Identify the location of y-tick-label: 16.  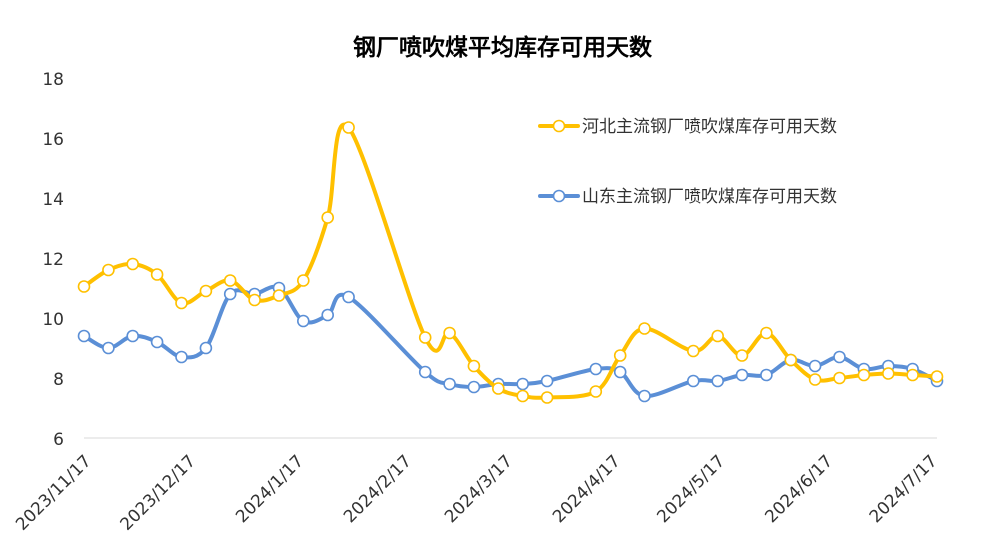
(53, 140).